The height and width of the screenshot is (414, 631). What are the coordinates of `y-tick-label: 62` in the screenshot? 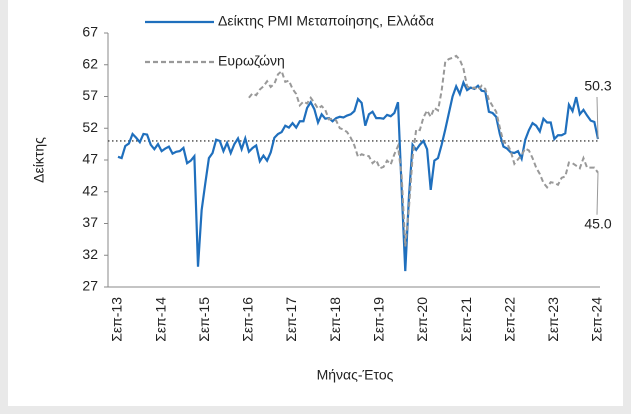 It's located at (90, 63).